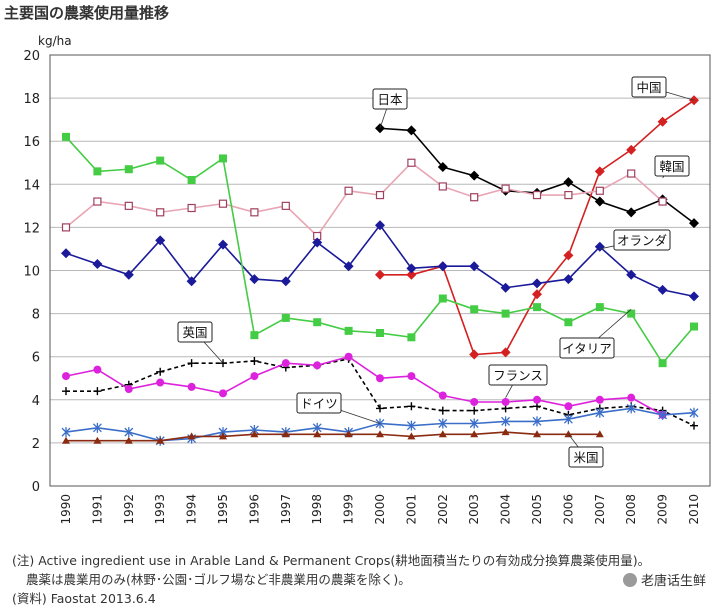 This screenshot has height=609, width=716. Describe the element at coordinates (36, 315) in the screenshot. I see `y-tick-label: 8` at that location.